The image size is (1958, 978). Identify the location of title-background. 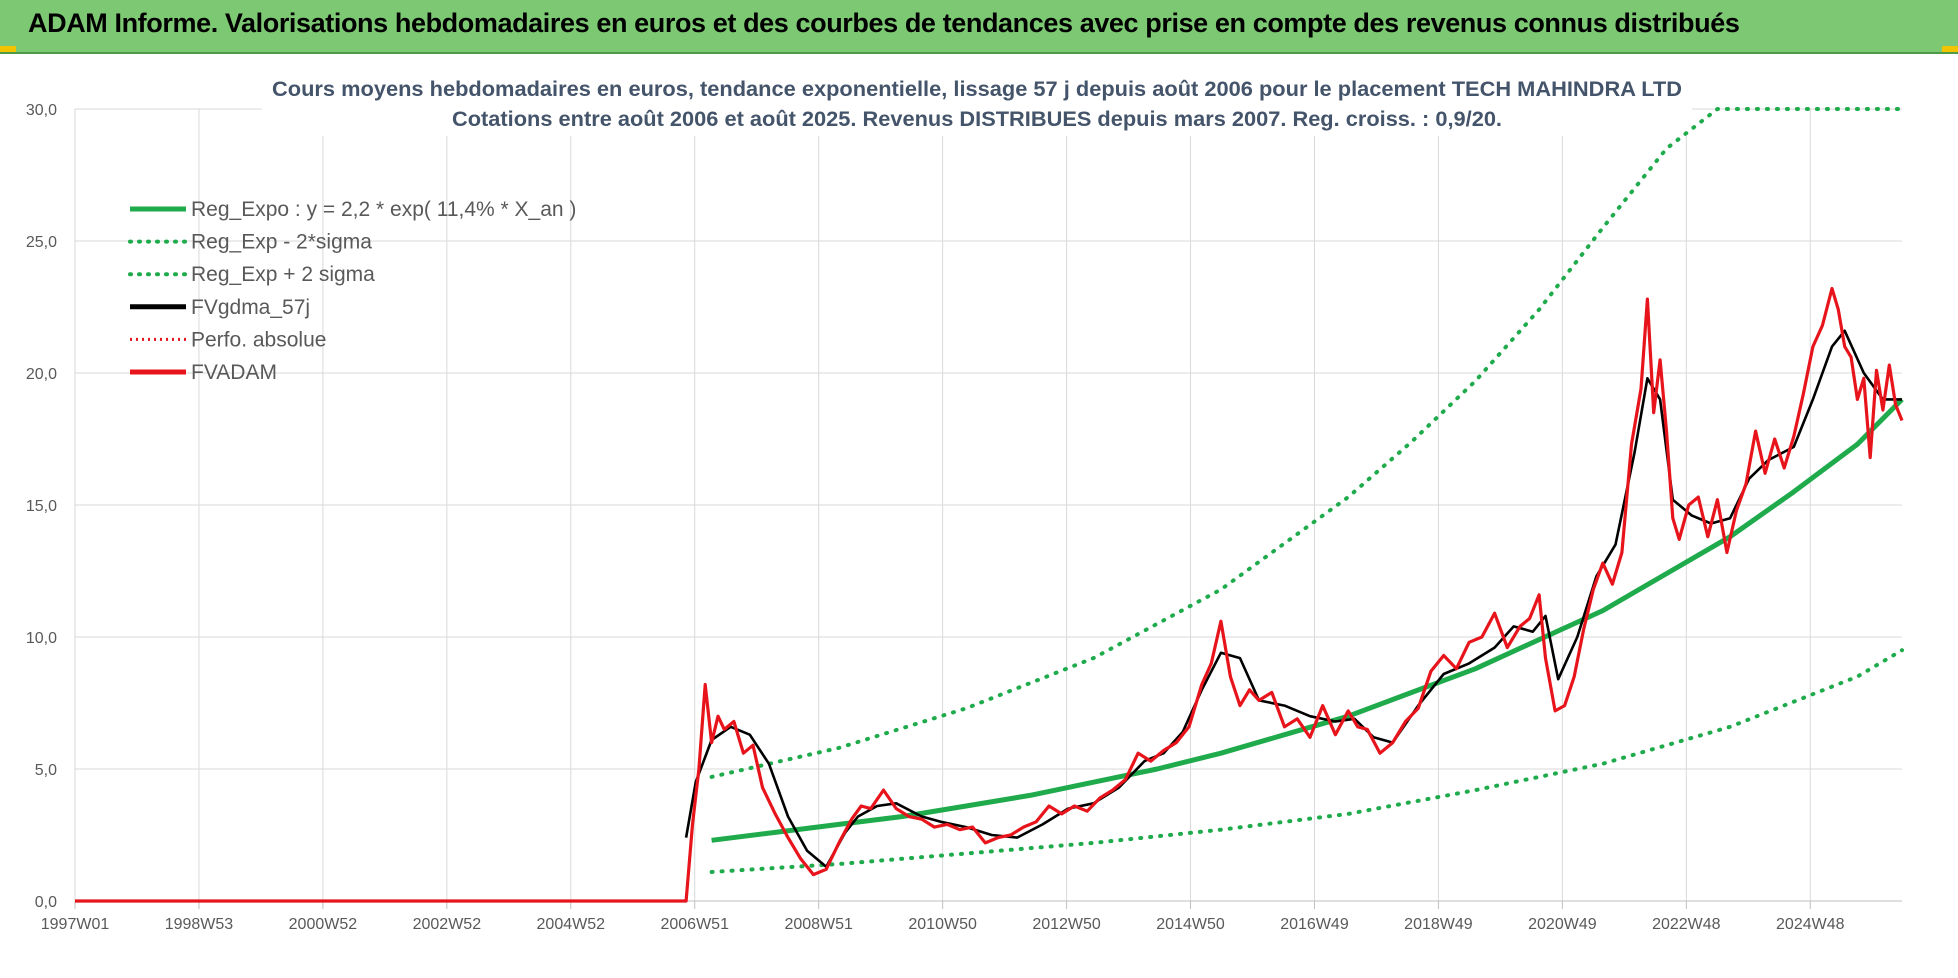
(977, 98).